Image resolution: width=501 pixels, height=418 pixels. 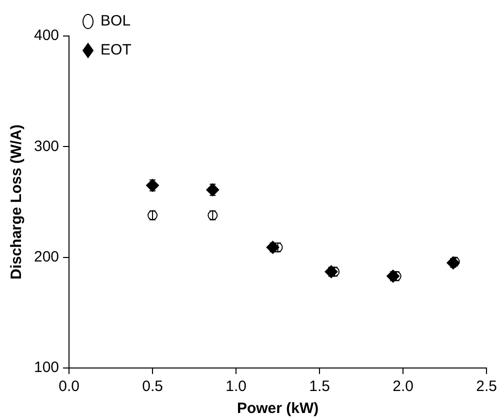 I want to click on y-tick-label: 200, so click(x=47, y=257).